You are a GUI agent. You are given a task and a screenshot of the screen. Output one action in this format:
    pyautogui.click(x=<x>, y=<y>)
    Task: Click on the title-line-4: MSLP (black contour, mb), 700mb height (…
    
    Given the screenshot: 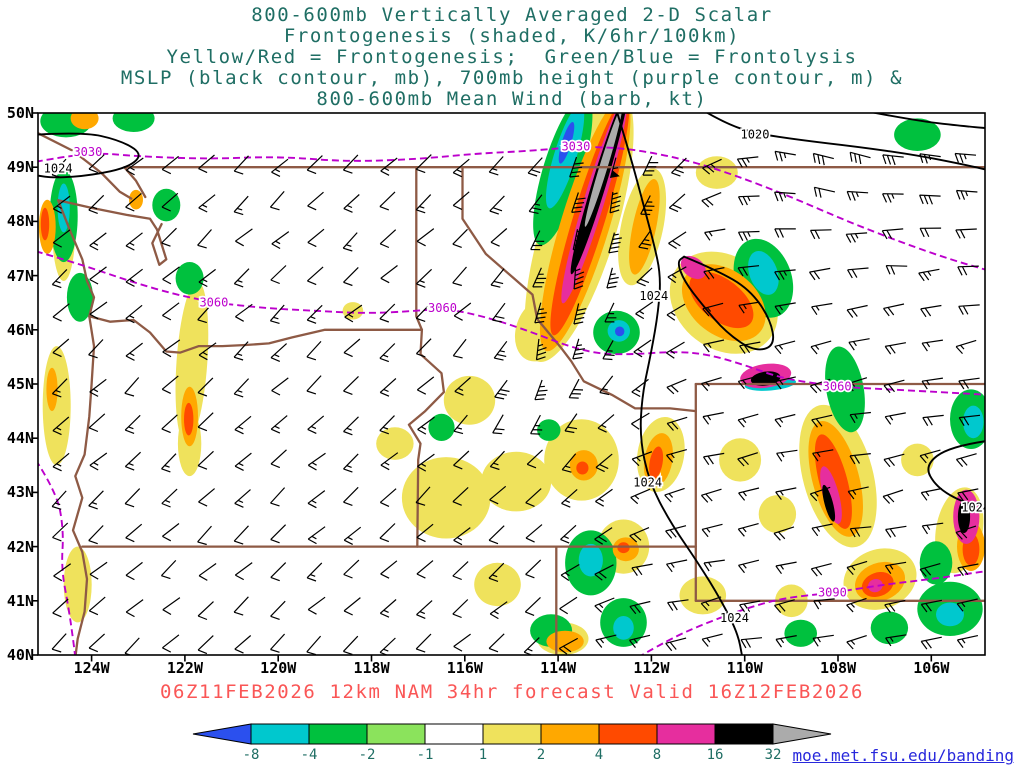 What is the action you would take?
    pyautogui.click(x=512, y=78)
    